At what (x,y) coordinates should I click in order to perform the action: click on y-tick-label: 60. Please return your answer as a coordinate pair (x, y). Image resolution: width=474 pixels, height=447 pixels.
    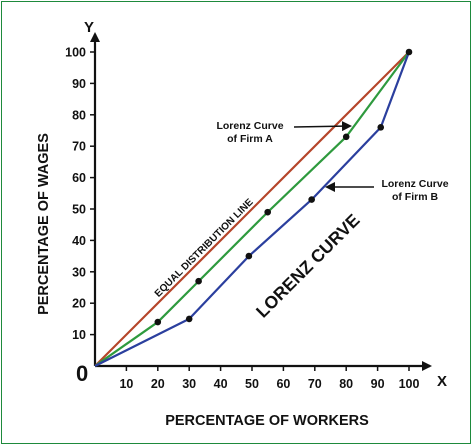
    Looking at the image, I should click on (79, 178).